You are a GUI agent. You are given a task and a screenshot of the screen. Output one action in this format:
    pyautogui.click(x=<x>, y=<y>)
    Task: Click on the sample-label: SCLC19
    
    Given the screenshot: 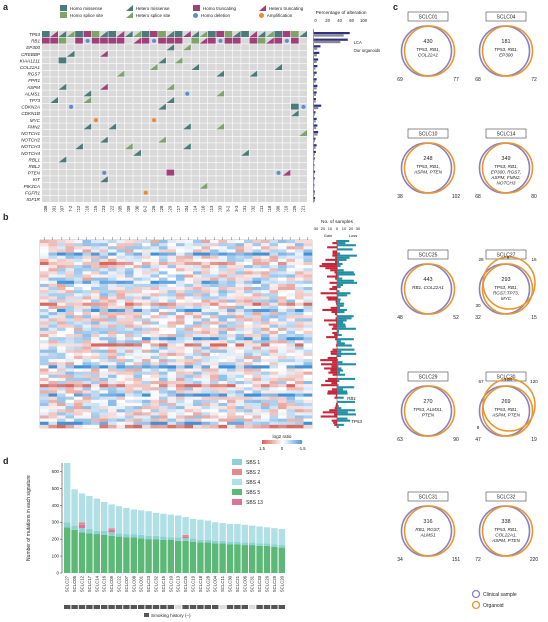 What is the action you would take?
    pyautogui.click(x=286, y=208)
    